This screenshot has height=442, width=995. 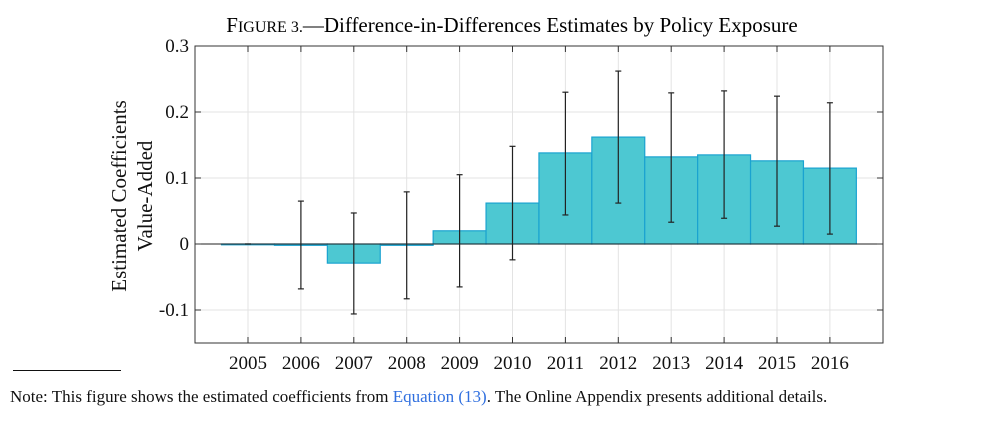 I want to click on error-bar-2015, so click(x=777, y=161).